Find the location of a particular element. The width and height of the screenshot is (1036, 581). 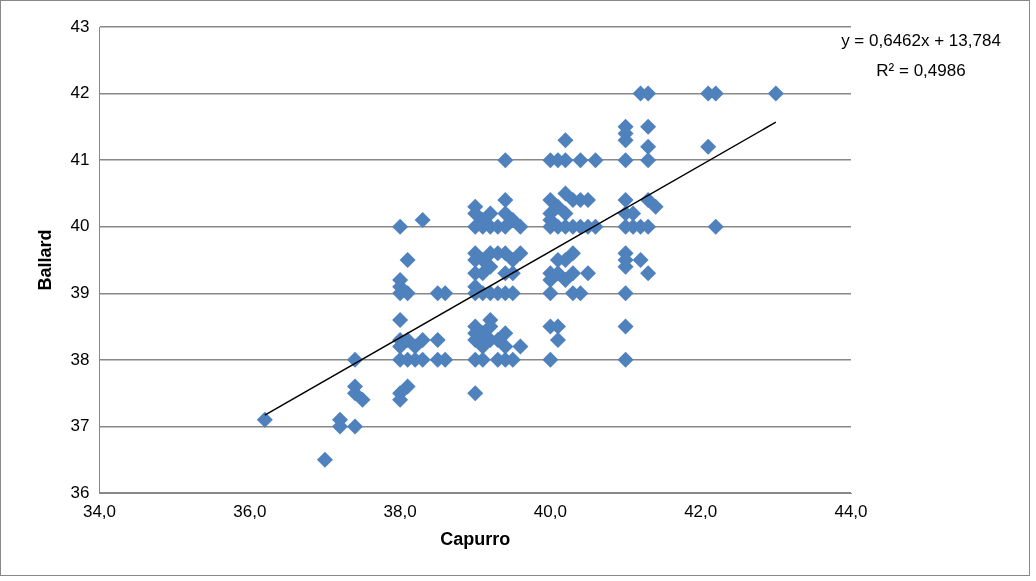

x-tick-label: 44,0 is located at coordinates (851, 511).